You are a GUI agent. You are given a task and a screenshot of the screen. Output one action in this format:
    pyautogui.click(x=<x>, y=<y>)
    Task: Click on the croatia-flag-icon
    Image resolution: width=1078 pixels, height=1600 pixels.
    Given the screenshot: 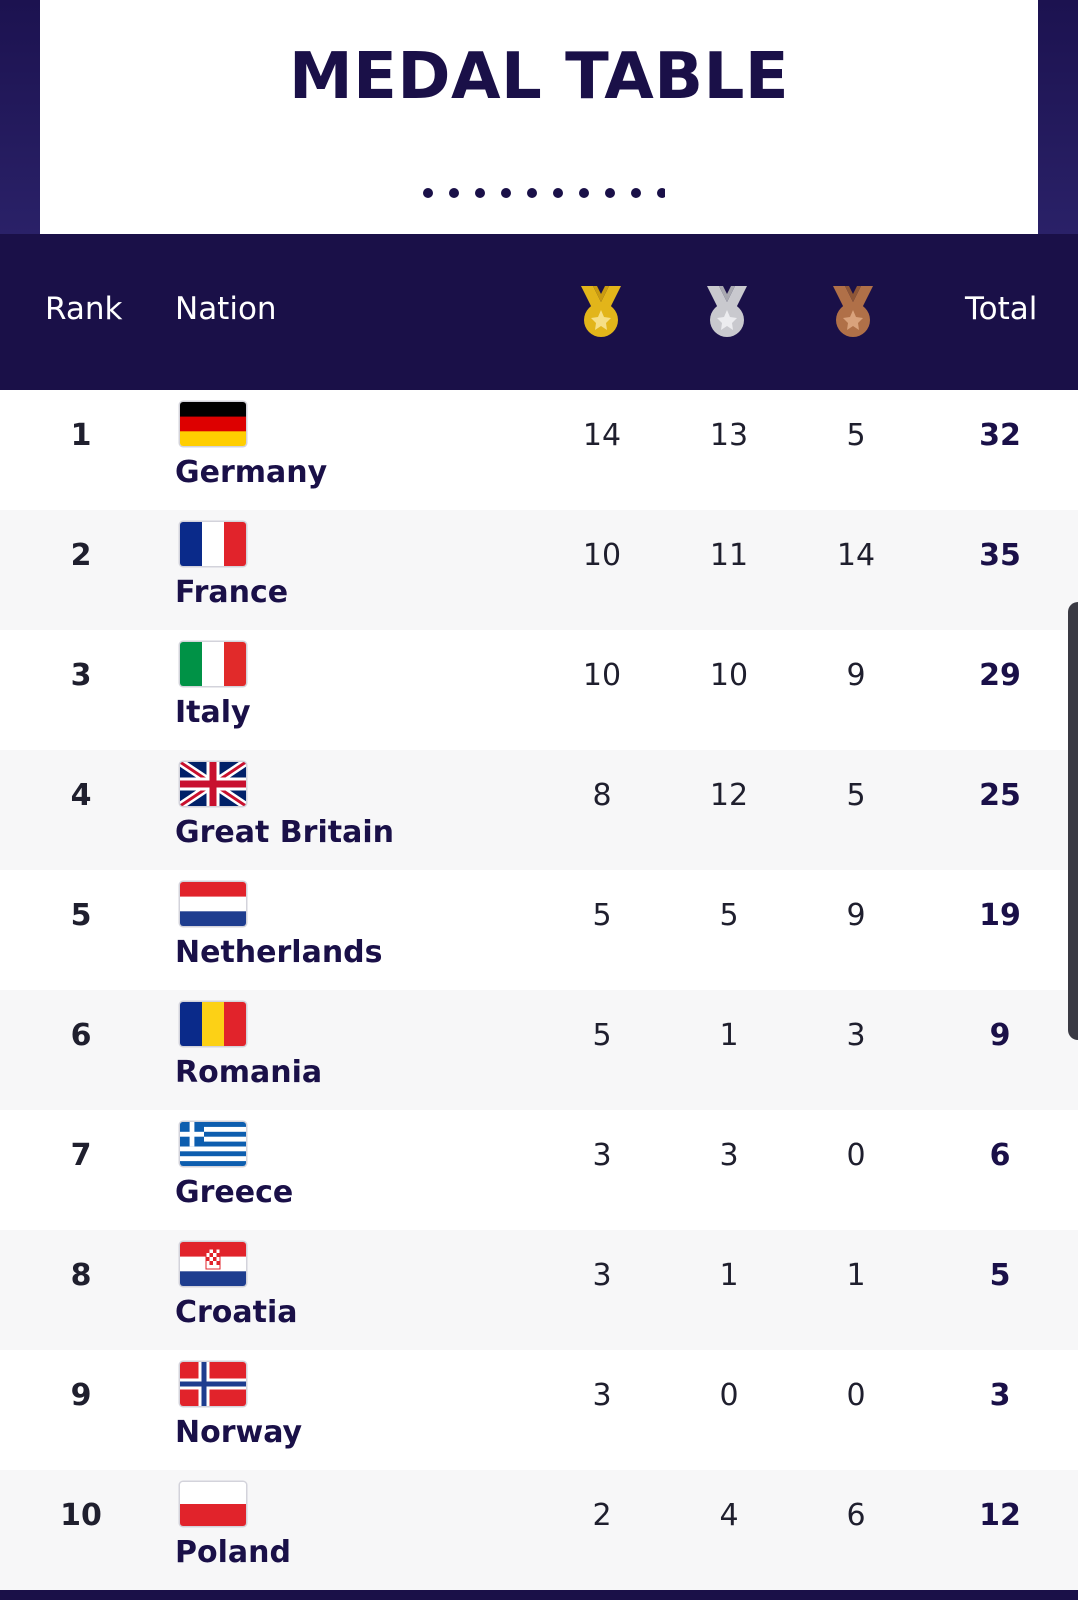 What is the action you would take?
    pyautogui.click(x=213, y=1264)
    